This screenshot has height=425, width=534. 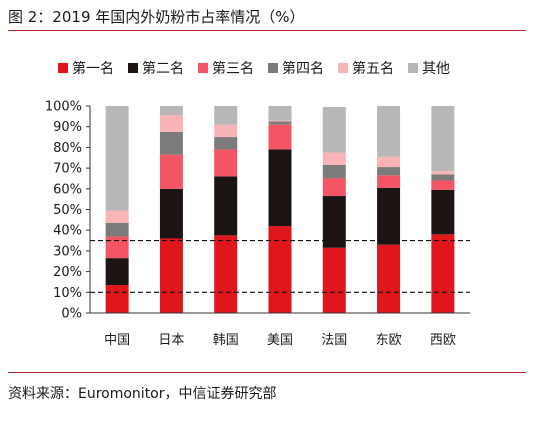 What do you see at coordinates (373, 69) in the screenshot?
I see `legend-label: 第五名` at bounding box center [373, 69].